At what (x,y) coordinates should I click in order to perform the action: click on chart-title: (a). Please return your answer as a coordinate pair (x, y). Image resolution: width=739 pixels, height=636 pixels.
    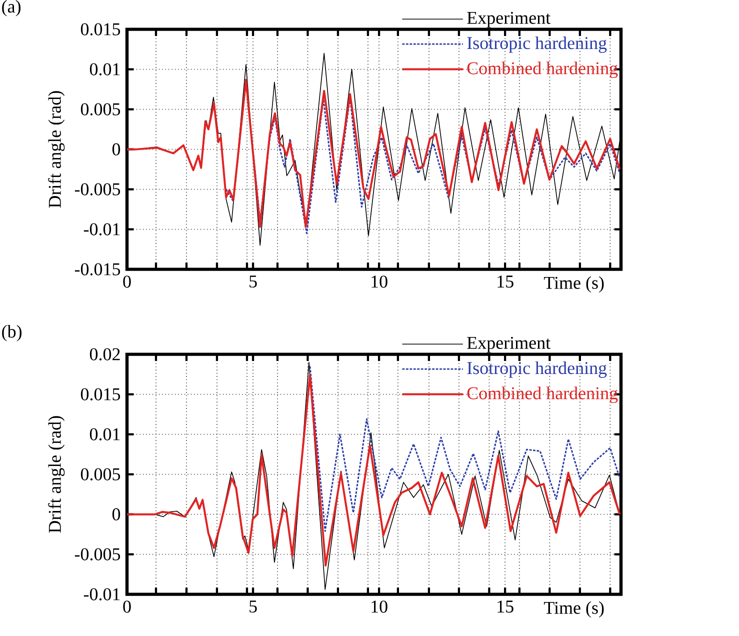
    Looking at the image, I should click on (11, 8).